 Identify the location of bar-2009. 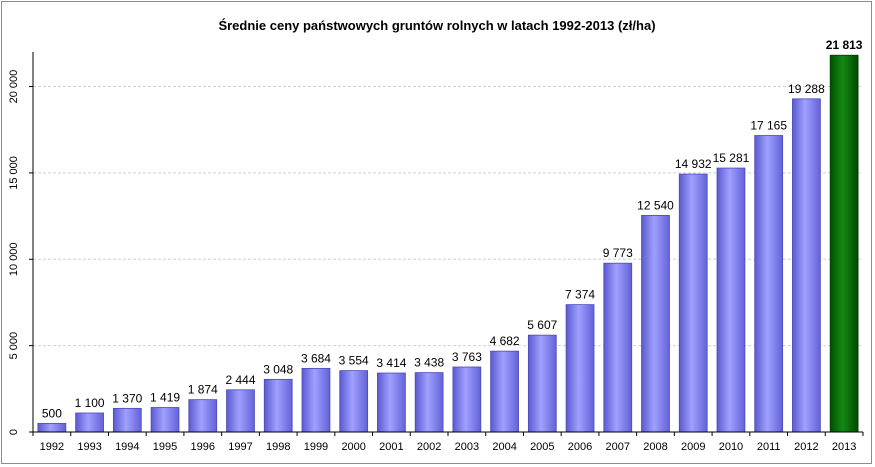
(693, 303).